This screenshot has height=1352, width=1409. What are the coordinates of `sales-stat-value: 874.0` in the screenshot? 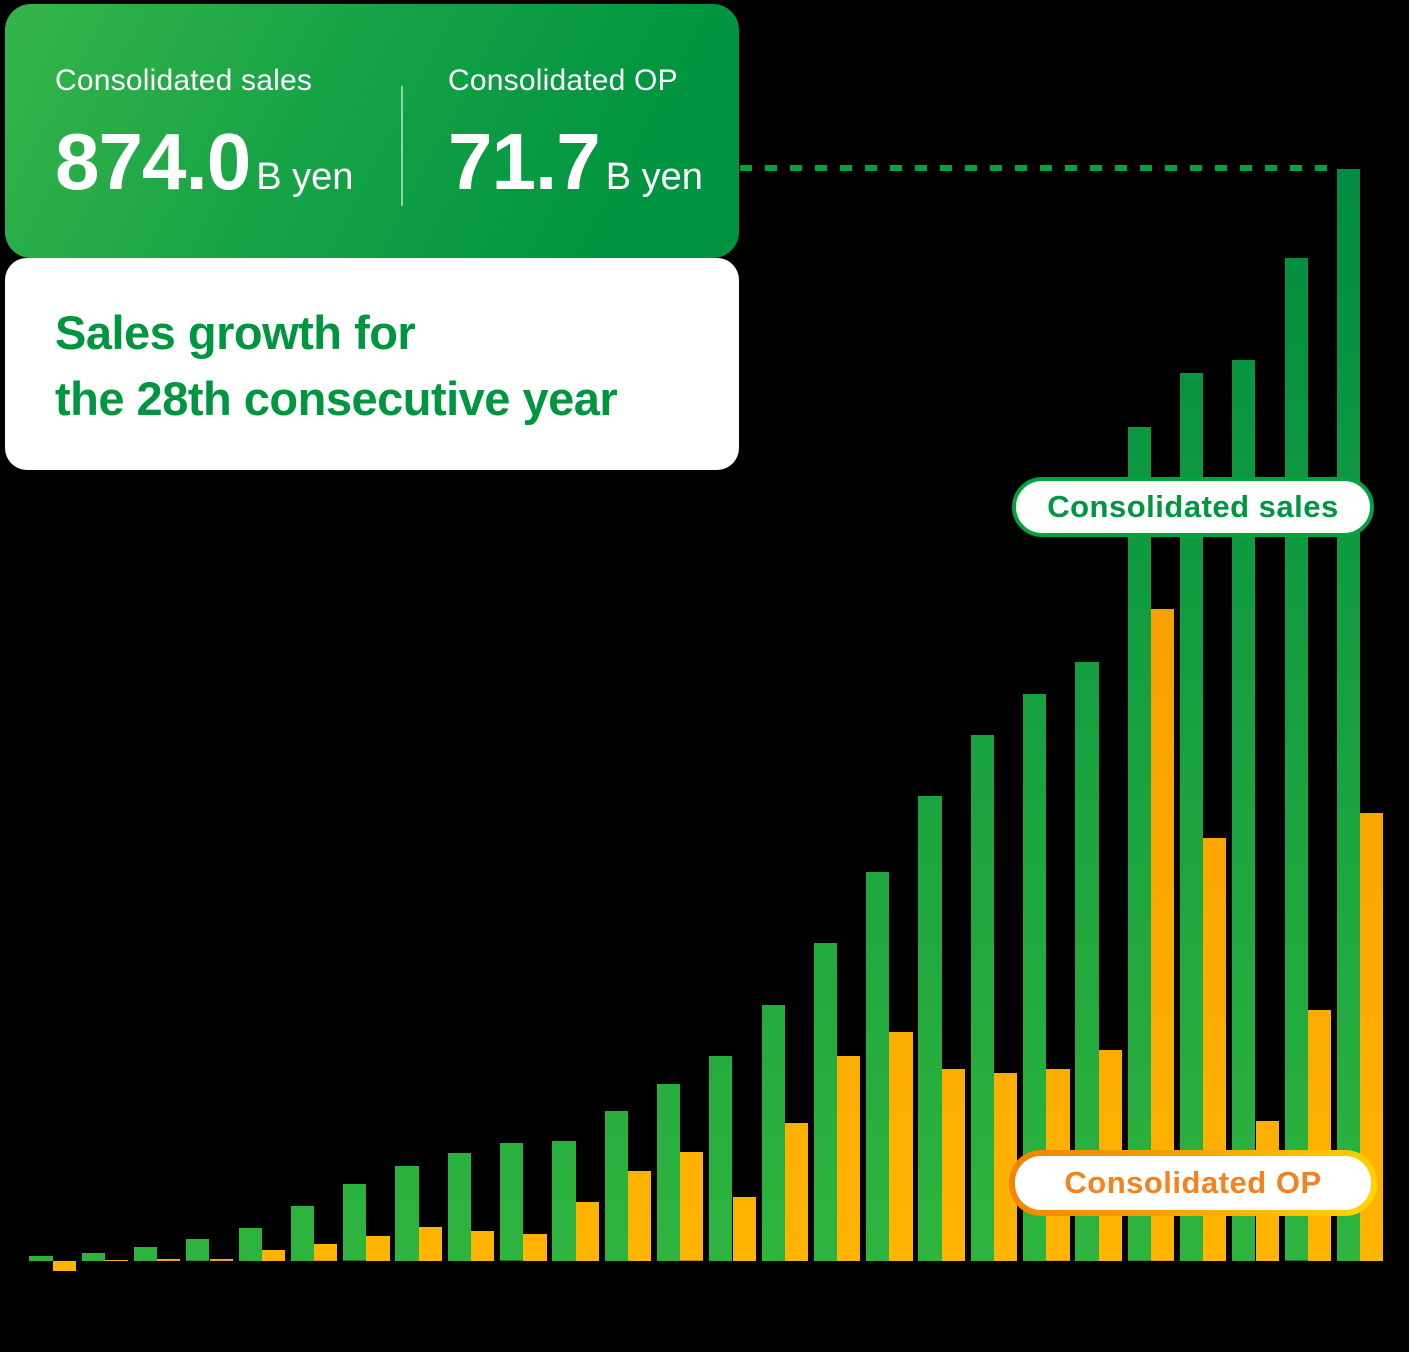 It's located at (153, 161).